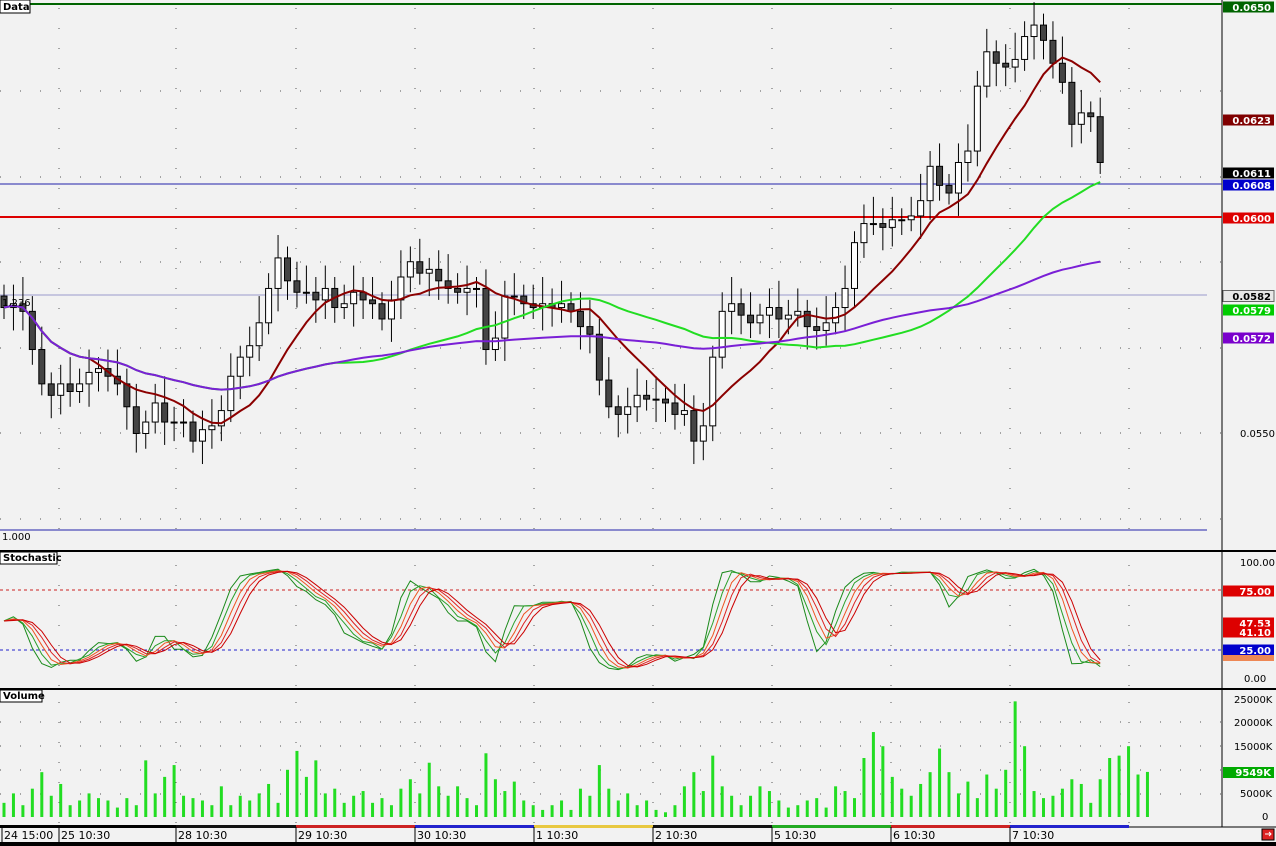  I want to click on stoch-badge-overlap, so click(1248, 658).